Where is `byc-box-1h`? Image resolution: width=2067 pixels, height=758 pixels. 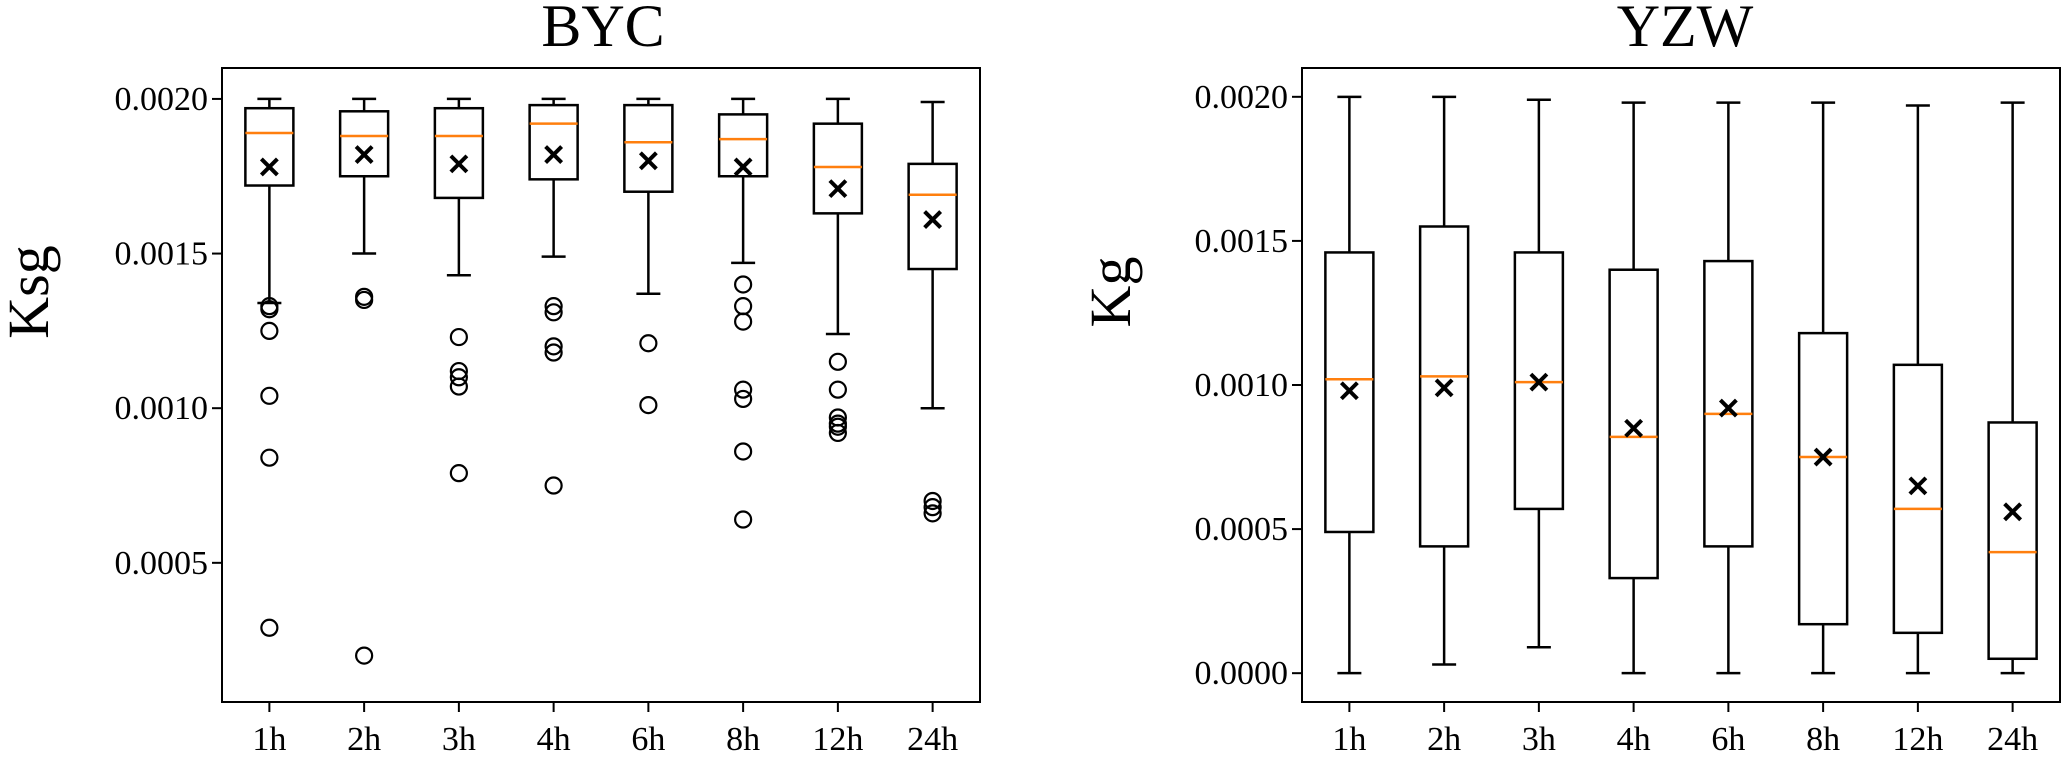 byc-box-1h is located at coordinates (269, 367).